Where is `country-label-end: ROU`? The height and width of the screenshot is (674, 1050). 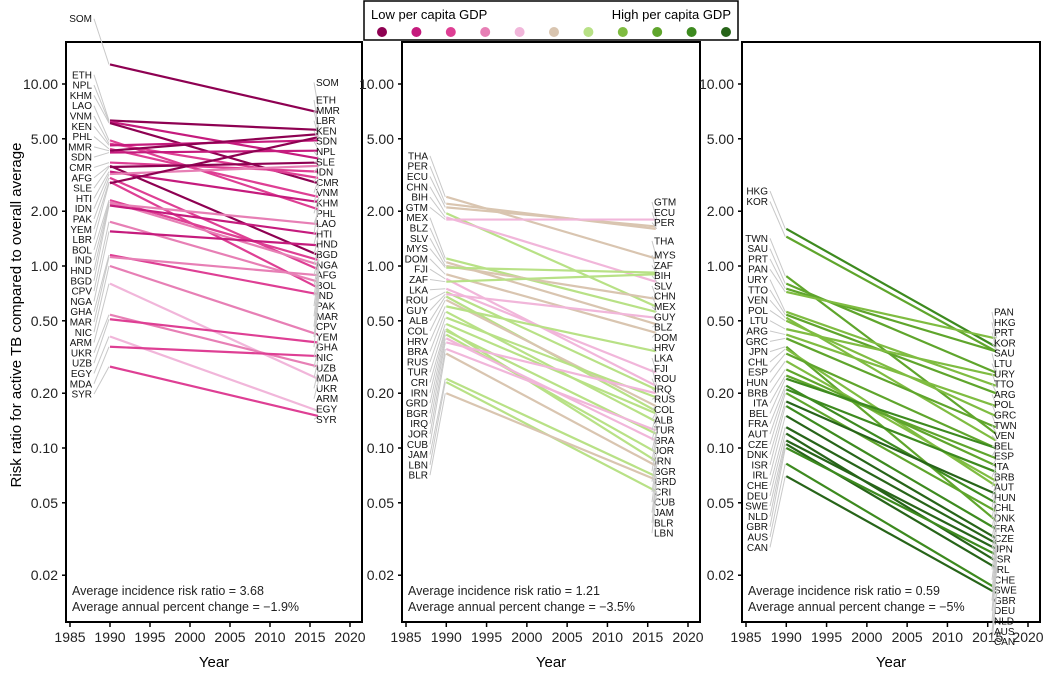
country-label-end: ROU is located at coordinates (665, 379).